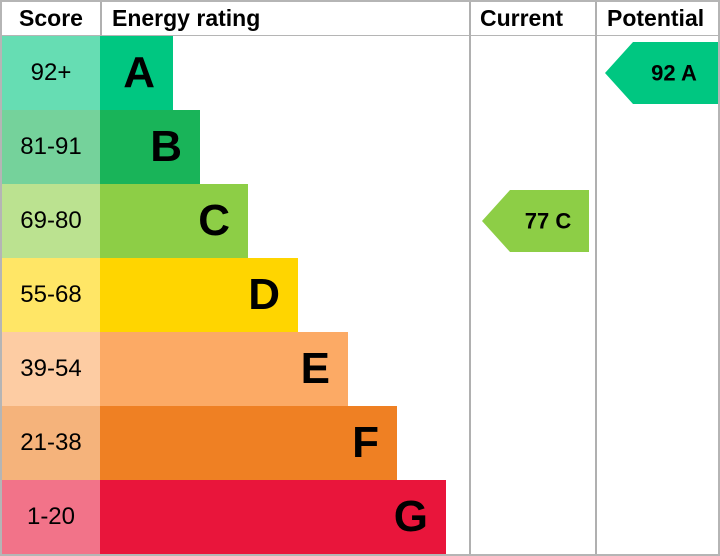 Image resolution: width=720 pixels, height=556 pixels. Describe the element at coordinates (150, 147) in the screenshot. I see `band-b-bar: B` at that location.